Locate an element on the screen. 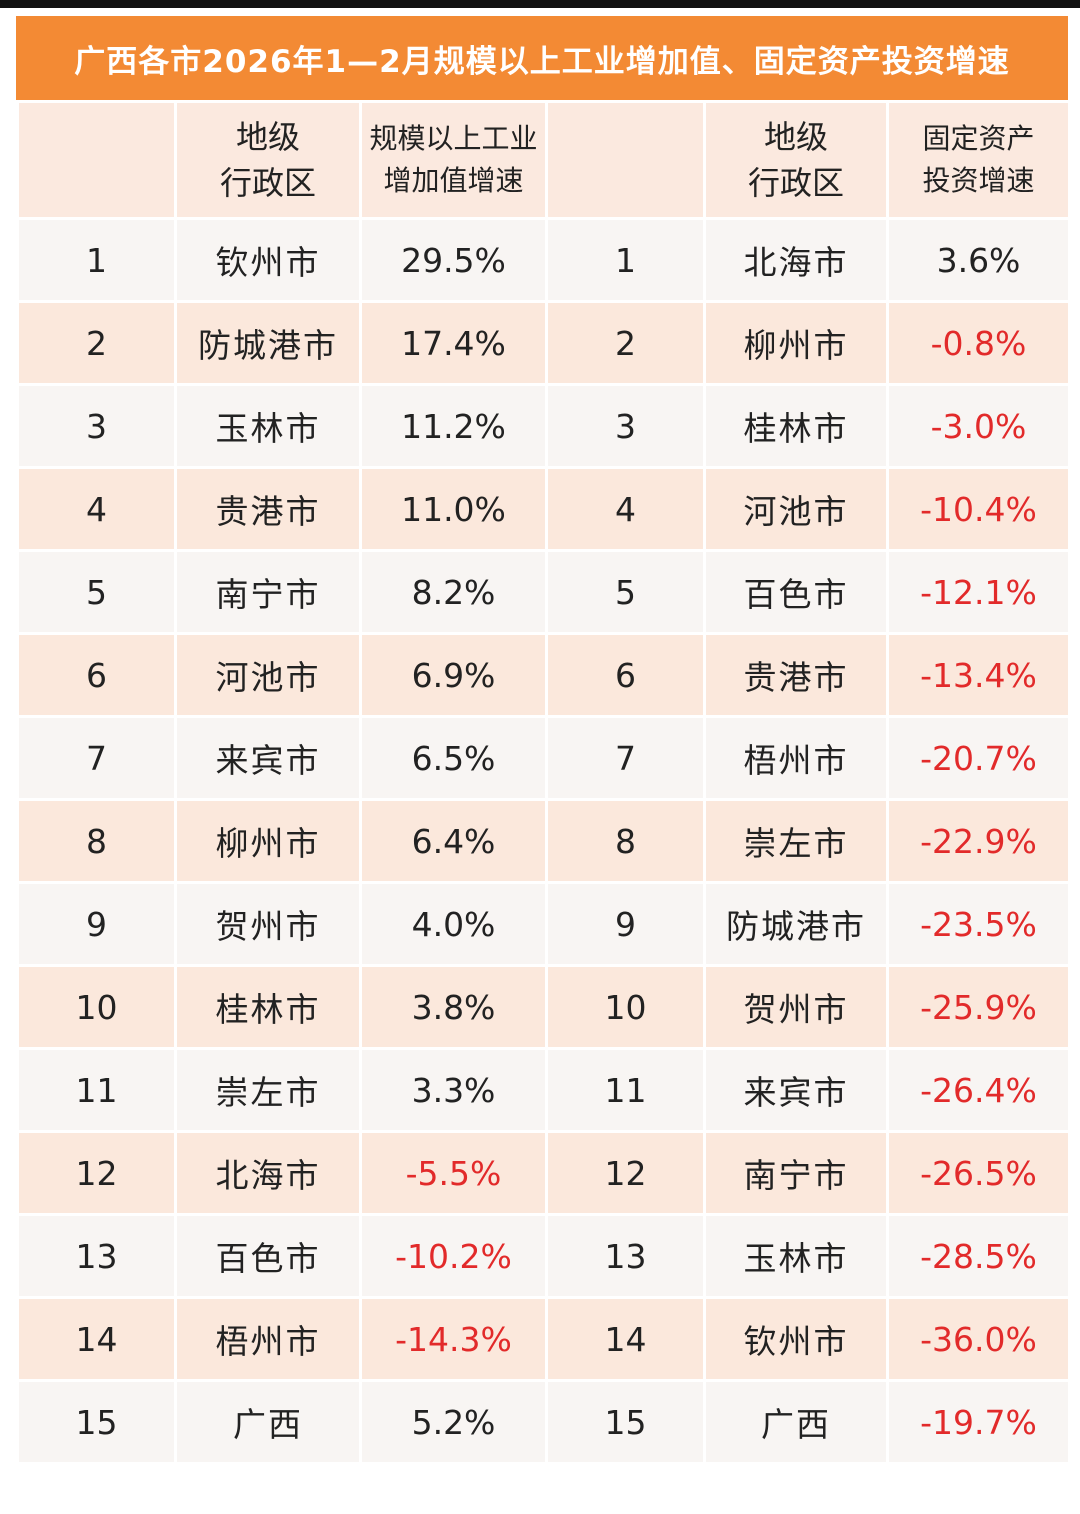 This screenshot has height=1514, width=1080. city-left-cell: 钦州市 is located at coordinates (268, 260).